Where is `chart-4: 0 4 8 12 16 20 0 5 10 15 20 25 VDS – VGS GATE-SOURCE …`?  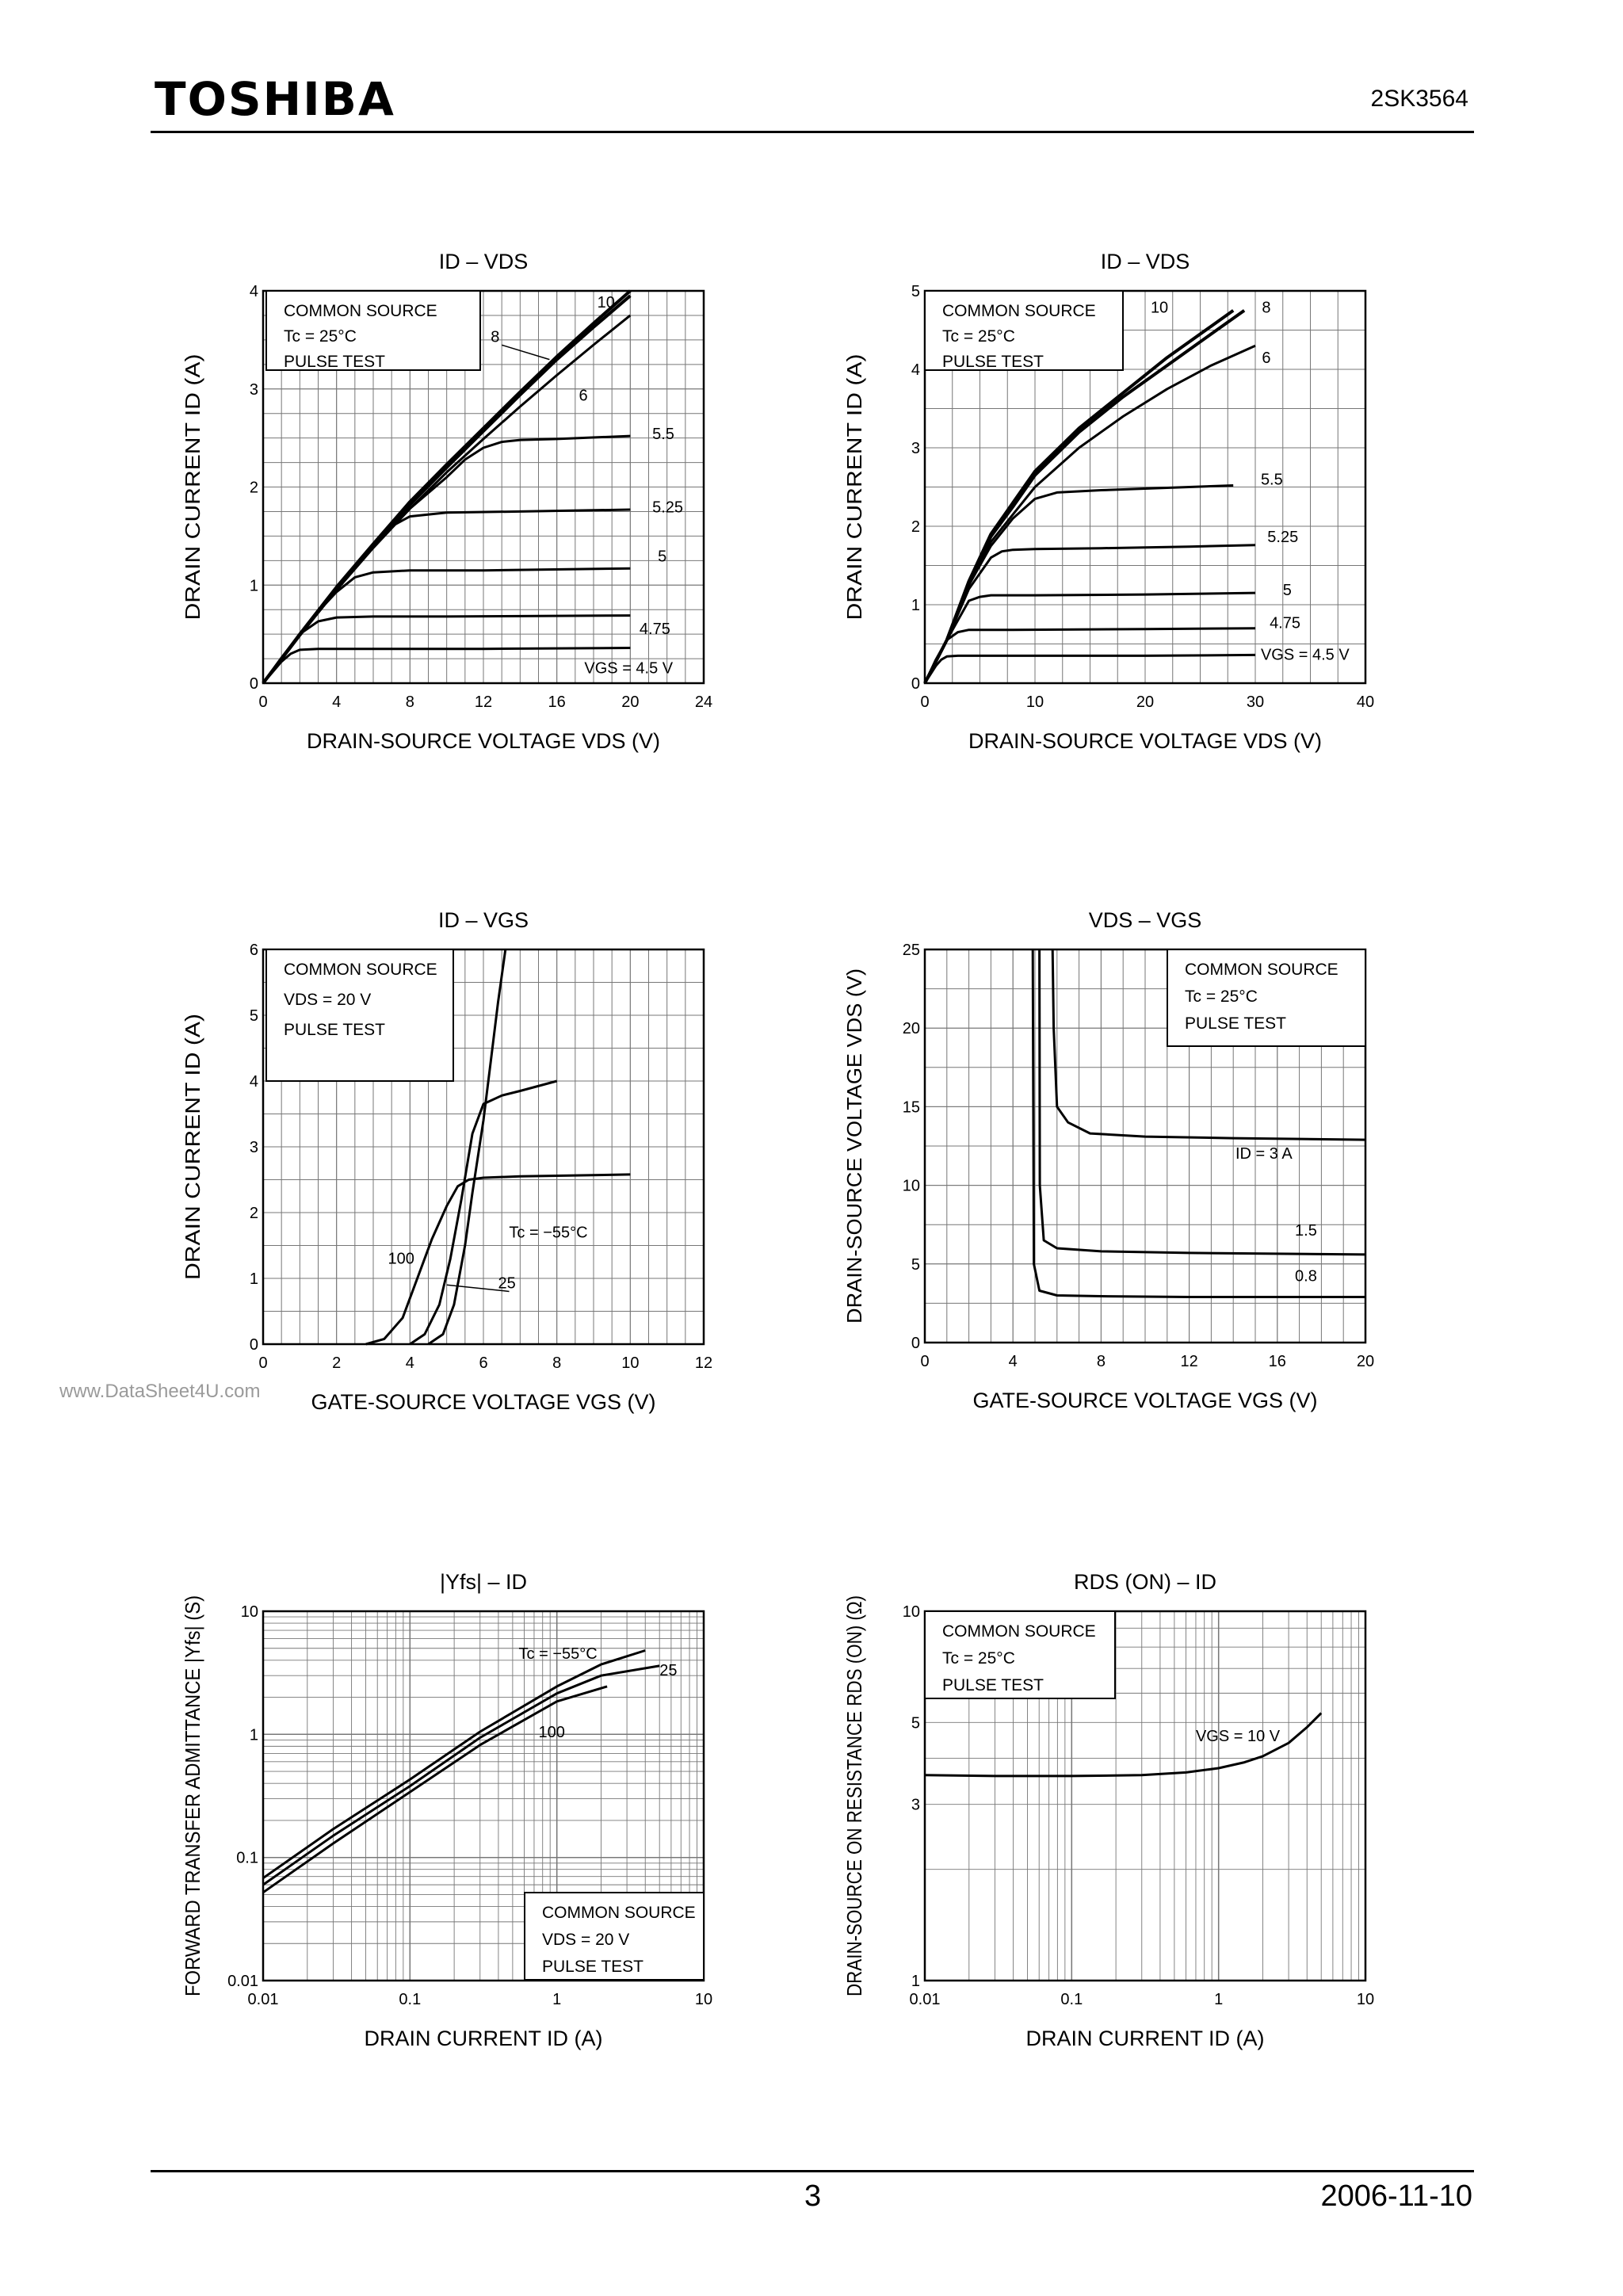 chart-4: 0 4 8 12 16 20 0 5 10 15 20 25 VDS – VGS GATE-SOURCE … is located at coordinates (1108, 1160).